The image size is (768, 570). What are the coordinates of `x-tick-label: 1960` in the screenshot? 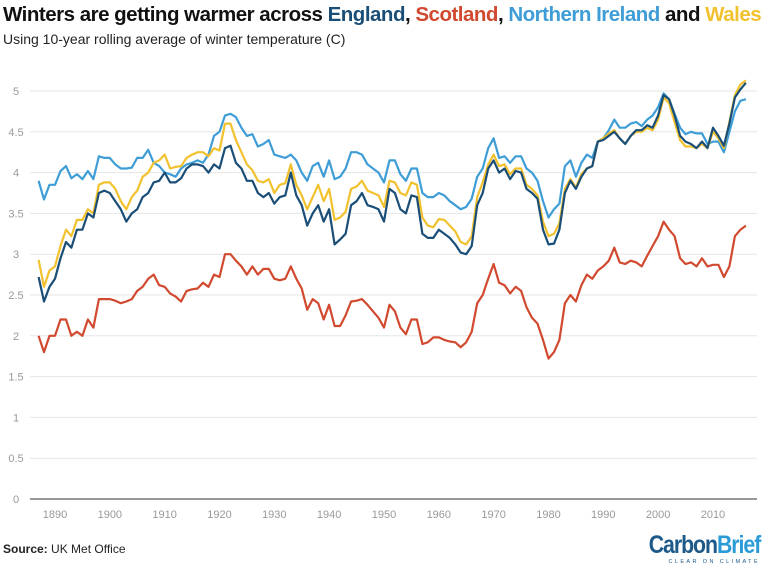 It's located at (439, 515).